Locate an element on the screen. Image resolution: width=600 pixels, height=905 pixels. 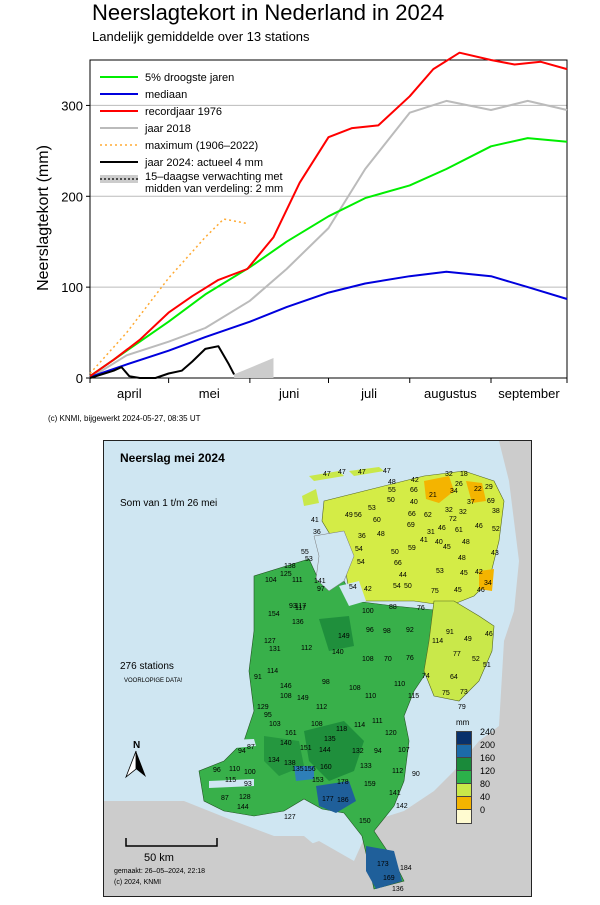
station-value: 111 is located at coordinates (377, 721).